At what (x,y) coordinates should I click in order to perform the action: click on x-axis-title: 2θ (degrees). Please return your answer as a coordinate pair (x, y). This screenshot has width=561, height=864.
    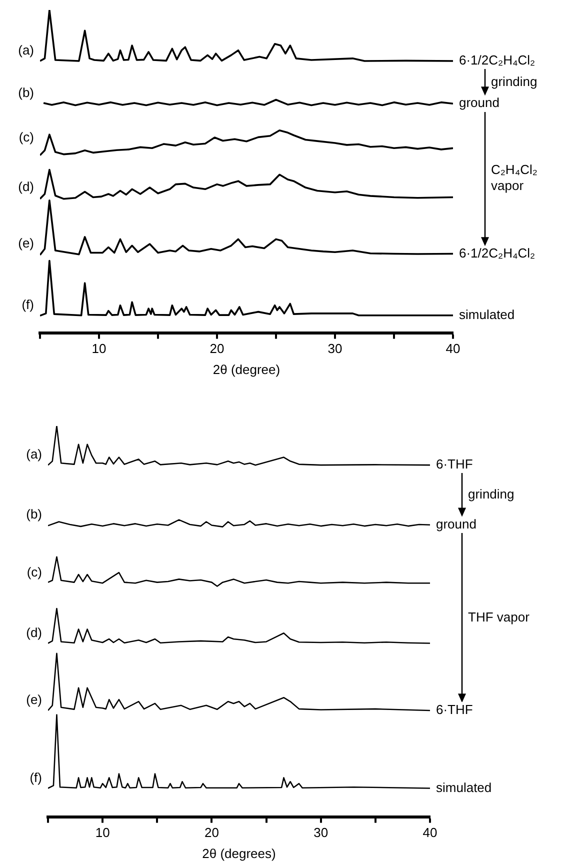
    Looking at the image, I should click on (239, 853).